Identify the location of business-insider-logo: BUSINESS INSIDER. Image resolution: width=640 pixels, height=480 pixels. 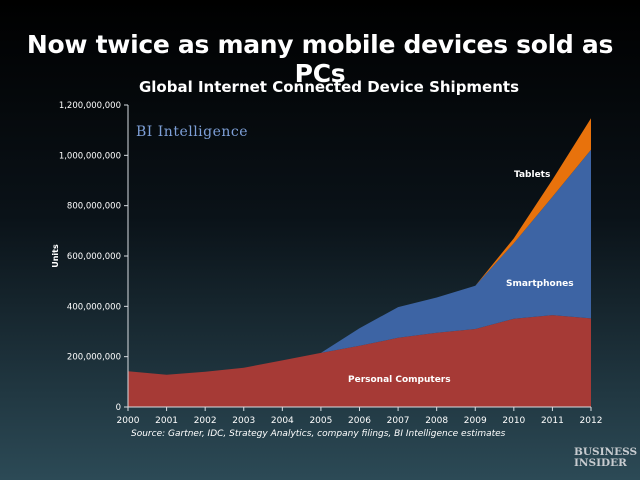
(606, 457).